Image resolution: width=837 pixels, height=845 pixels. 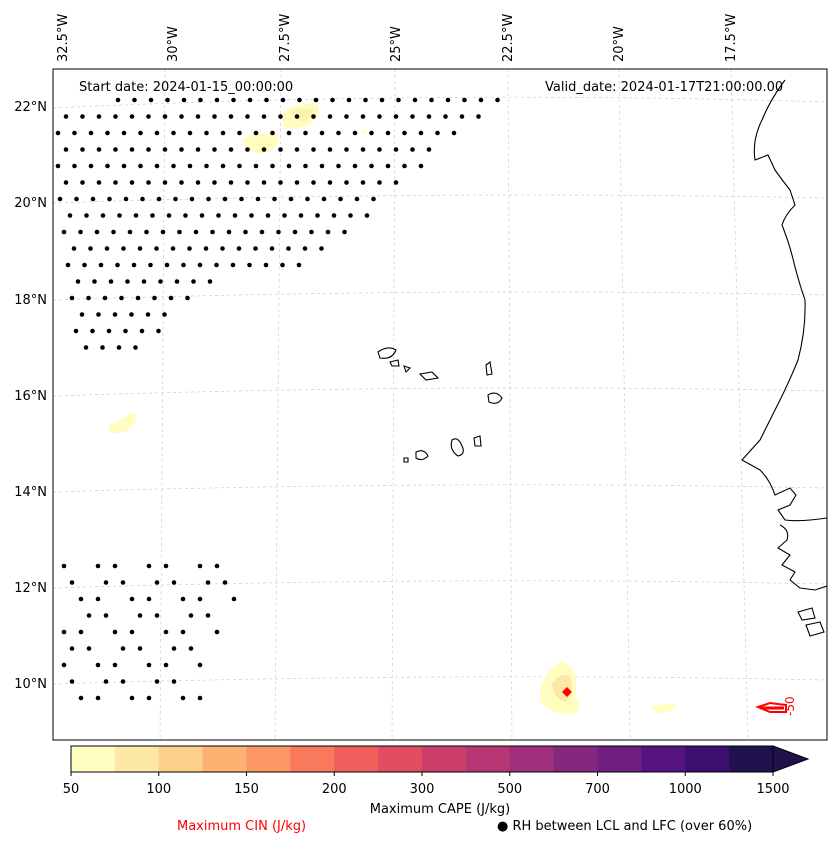 I want to click on colorbar-tick-label: 300, so click(x=422, y=789).